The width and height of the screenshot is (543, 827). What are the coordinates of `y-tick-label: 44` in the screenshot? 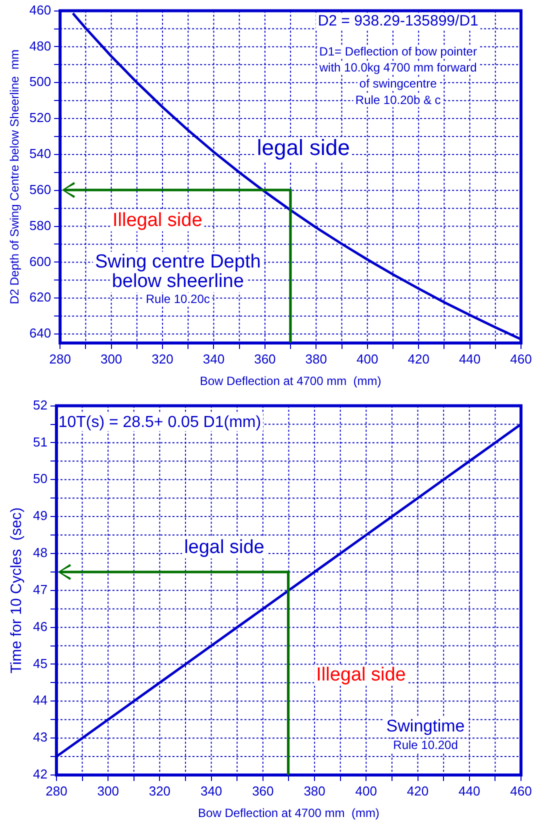 It's located at (40, 700).